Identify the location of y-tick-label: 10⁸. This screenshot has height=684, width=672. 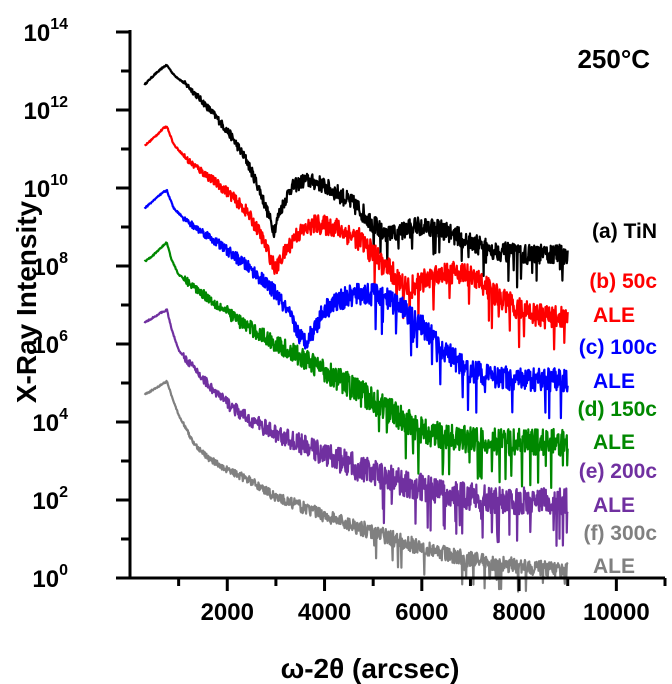
(50, 265).